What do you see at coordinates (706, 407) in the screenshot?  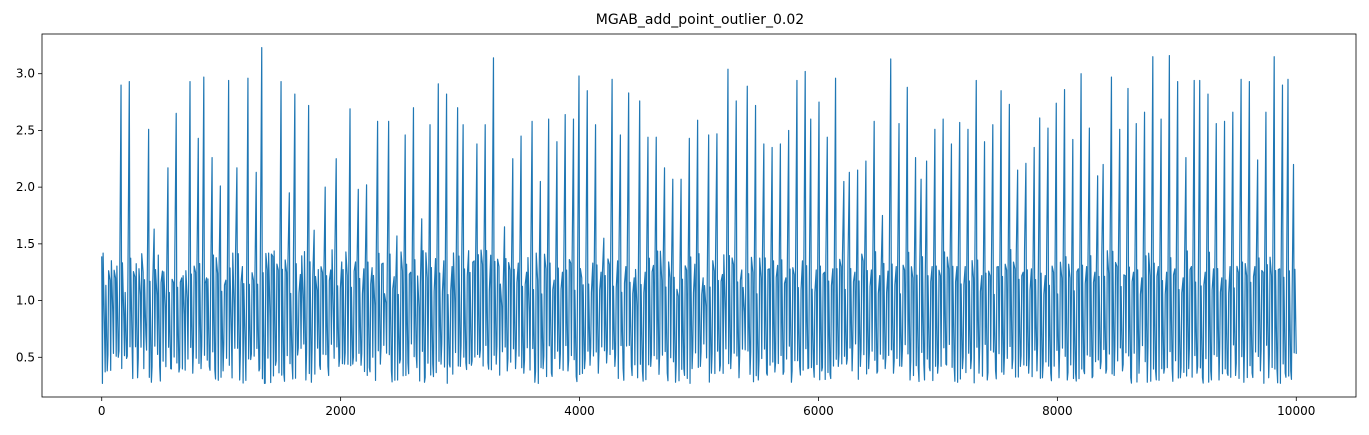 I see `x-axis: 0 2000 4000 6000 8000 10000` at bounding box center [706, 407].